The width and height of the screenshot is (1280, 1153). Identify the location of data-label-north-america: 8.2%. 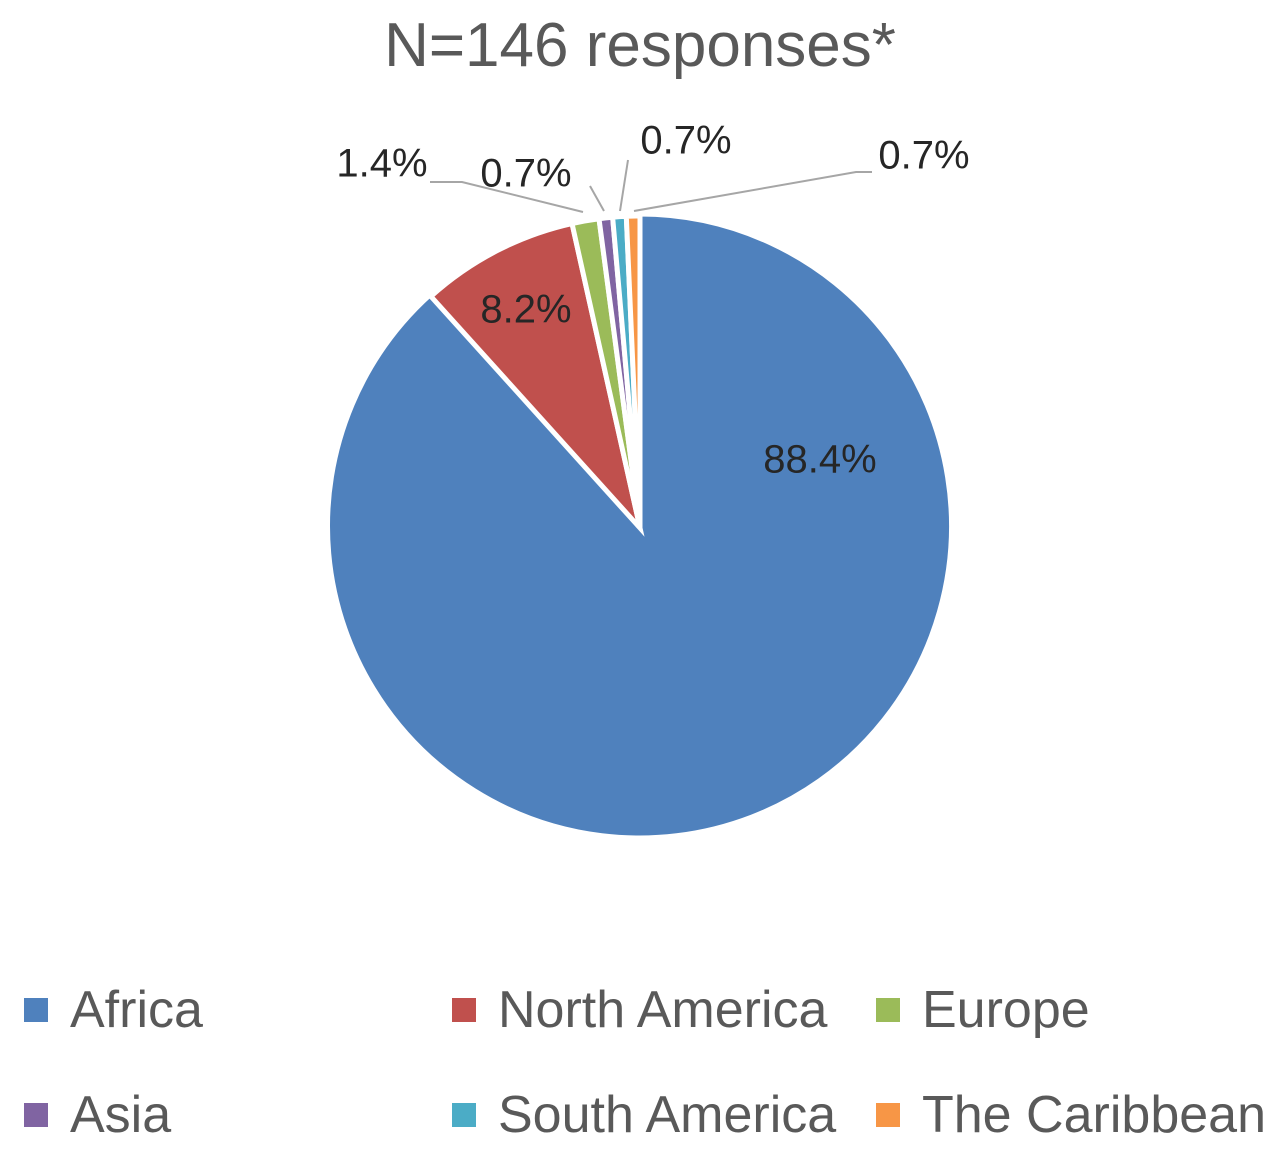
(525, 310).